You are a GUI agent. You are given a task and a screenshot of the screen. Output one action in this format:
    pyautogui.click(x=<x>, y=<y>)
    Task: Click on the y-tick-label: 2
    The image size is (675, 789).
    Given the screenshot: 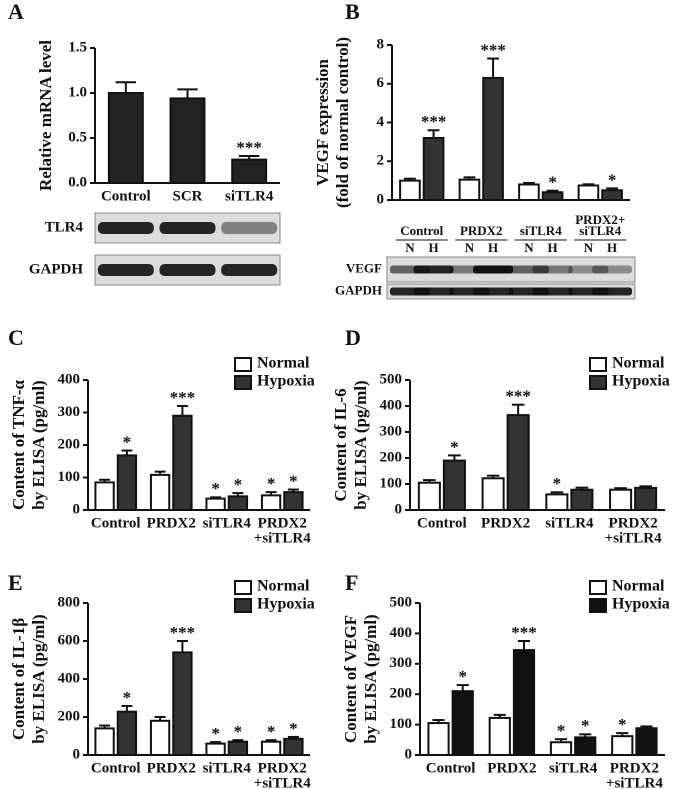 What is the action you would take?
    pyautogui.click(x=381, y=161)
    